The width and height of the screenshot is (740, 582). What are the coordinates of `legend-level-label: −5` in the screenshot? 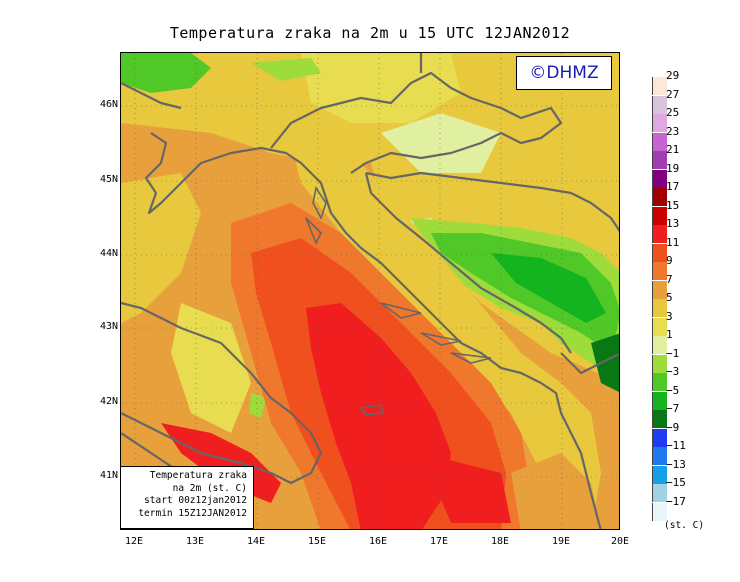 It's located at (673, 390).